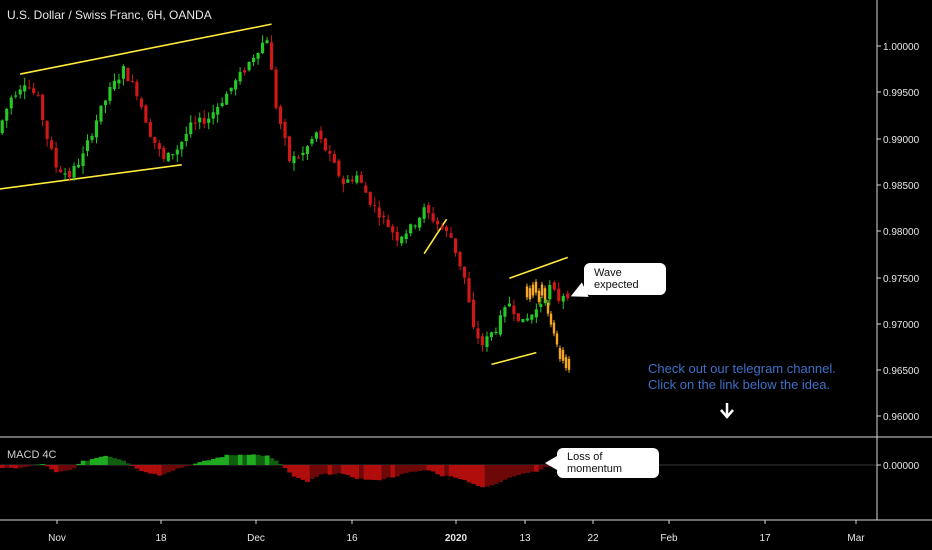 Image resolution: width=932 pixels, height=550 pixels. I want to click on trendline-channel-top, so click(146, 49).